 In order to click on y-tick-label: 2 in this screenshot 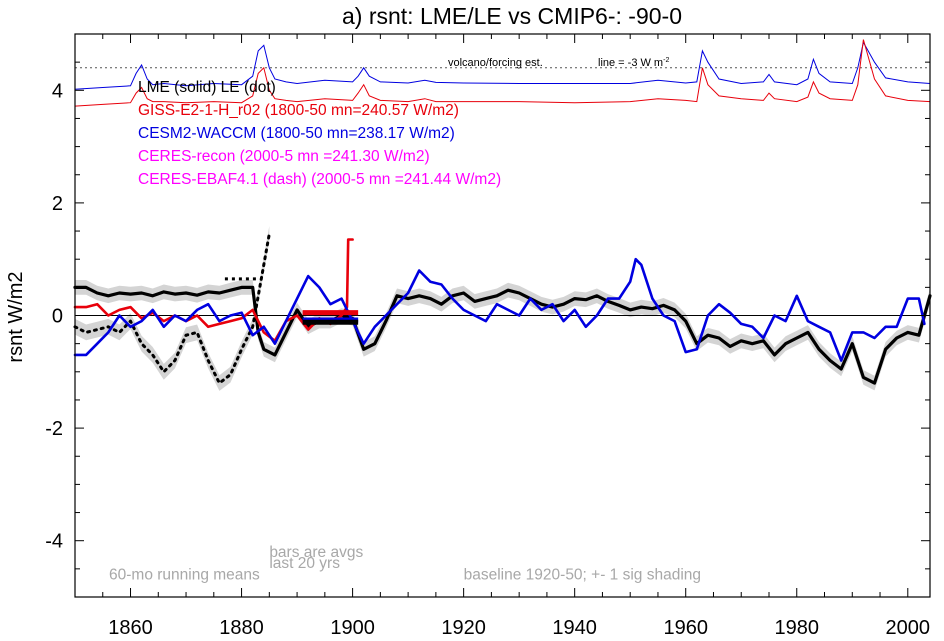, I will do `click(57, 204)`.